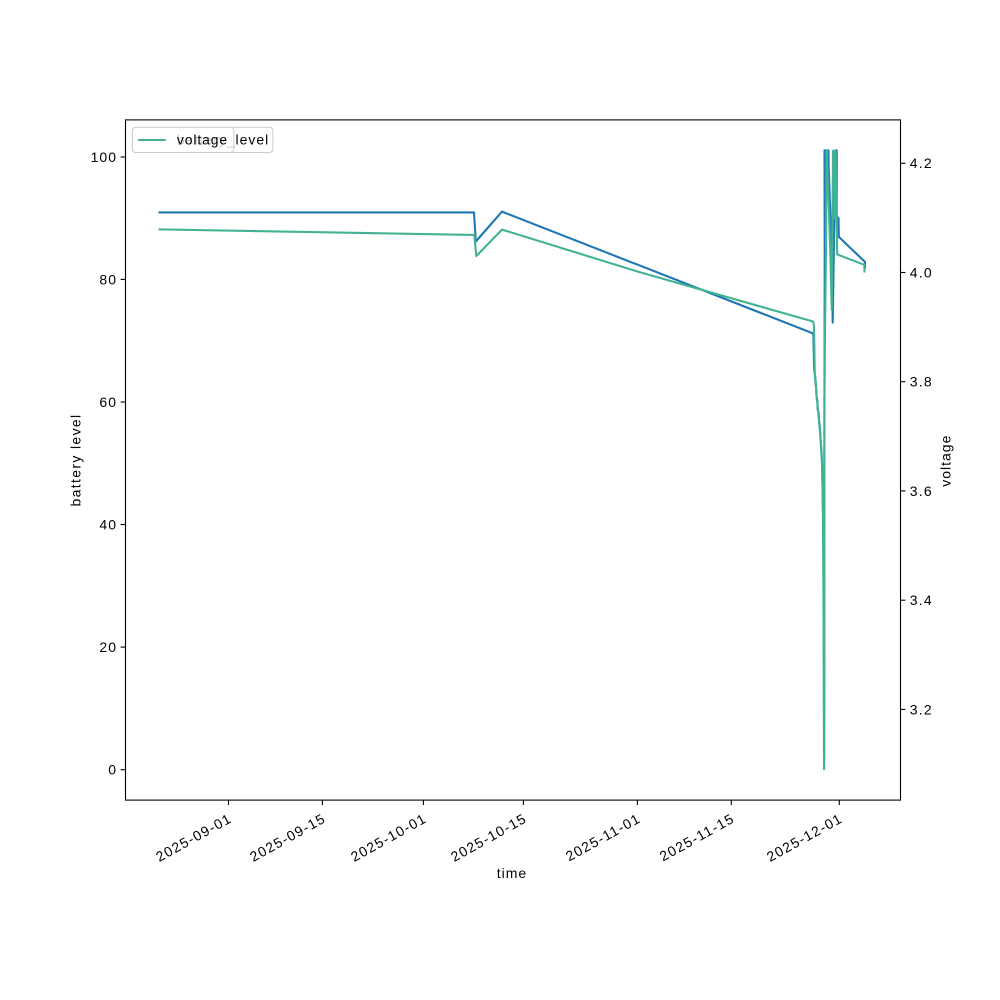 This screenshot has height=1000, width=1000. What do you see at coordinates (108, 647) in the screenshot?
I see `svg-text: 20` at bounding box center [108, 647].